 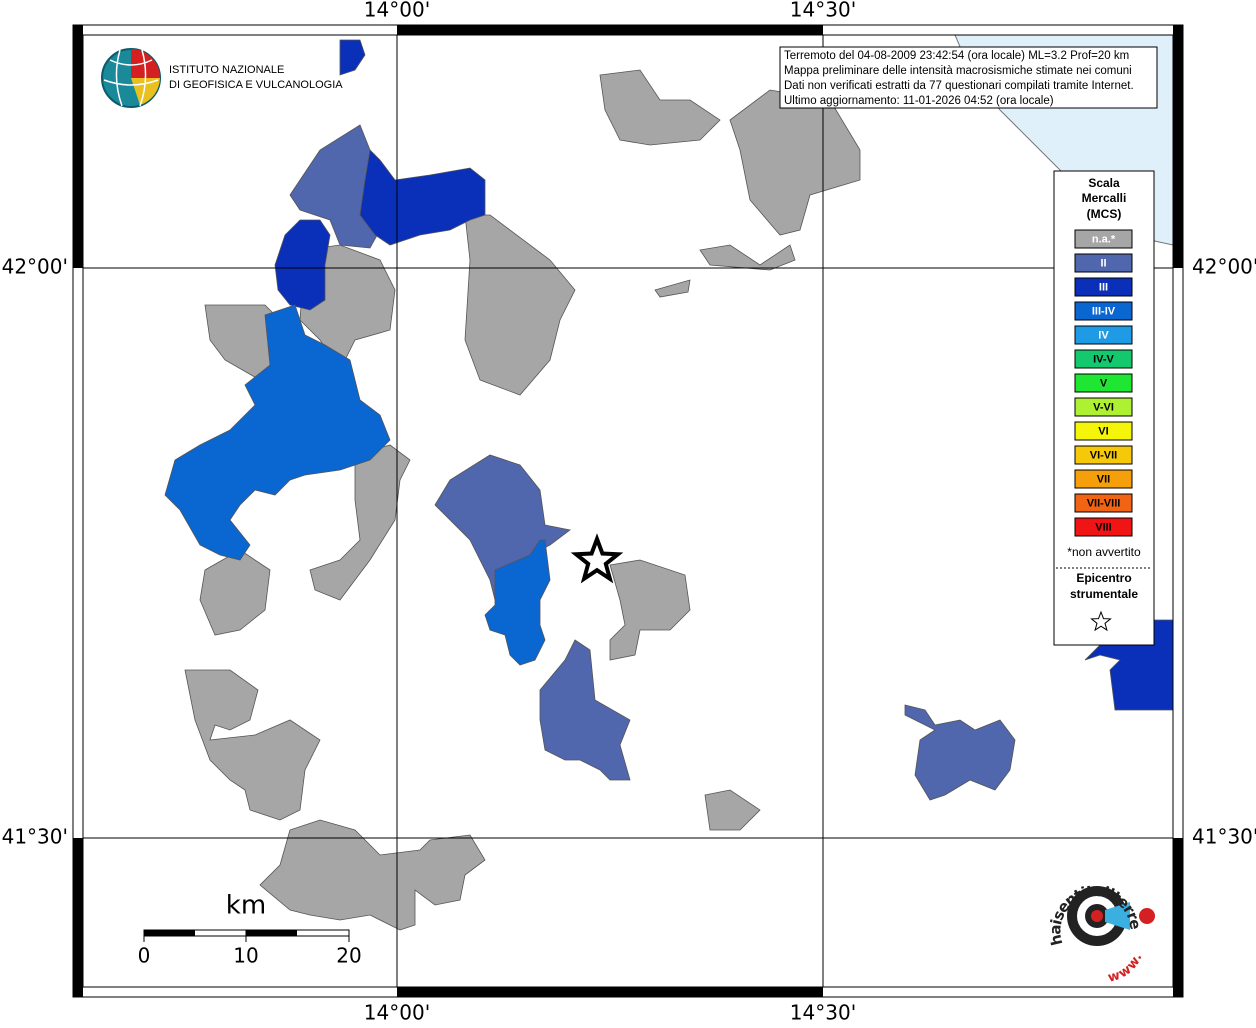 I want to click on badge-prefix: www., so click(x=1125, y=968).